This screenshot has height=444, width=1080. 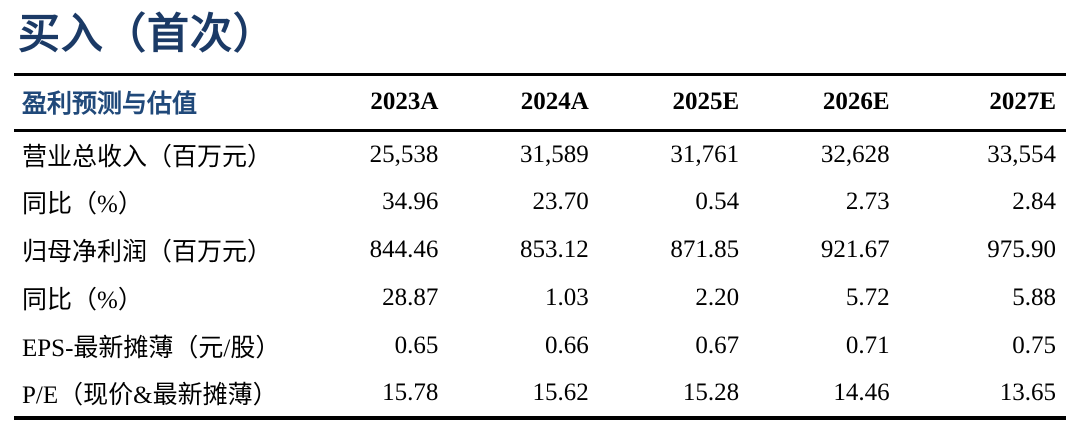 I want to click on row-value: 1.03, so click(x=567, y=298).